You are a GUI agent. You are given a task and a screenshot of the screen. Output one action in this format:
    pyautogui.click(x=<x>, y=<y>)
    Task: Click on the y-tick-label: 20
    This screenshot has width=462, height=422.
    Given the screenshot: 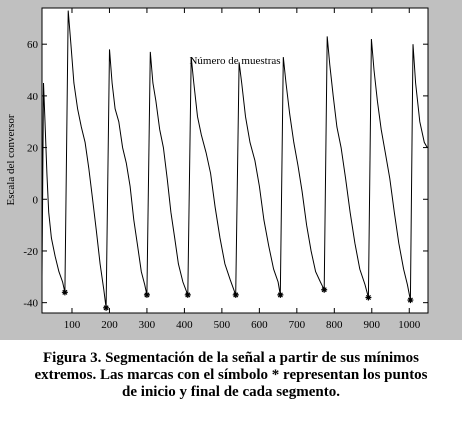 What is the action you would take?
    pyautogui.click(x=33, y=149)
    